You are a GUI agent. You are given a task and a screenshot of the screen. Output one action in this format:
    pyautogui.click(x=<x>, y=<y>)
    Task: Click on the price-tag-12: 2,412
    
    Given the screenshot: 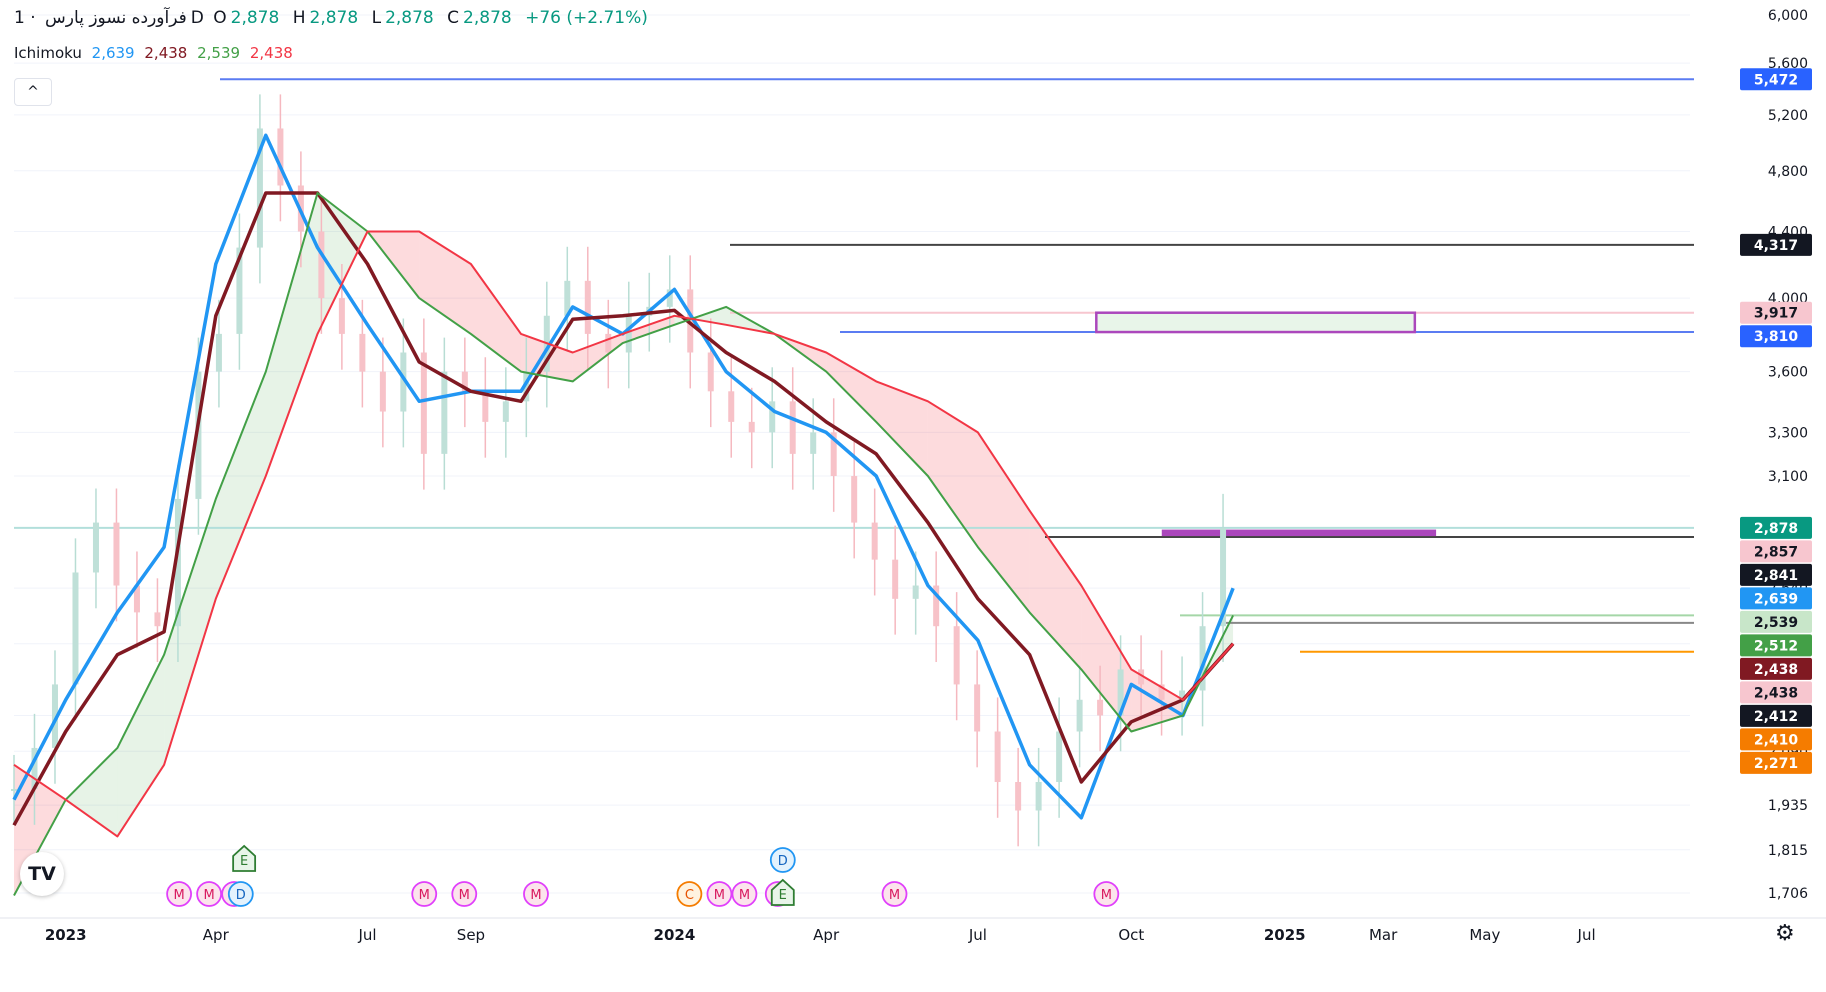 What is the action you would take?
    pyautogui.click(x=1776, y=715)
    